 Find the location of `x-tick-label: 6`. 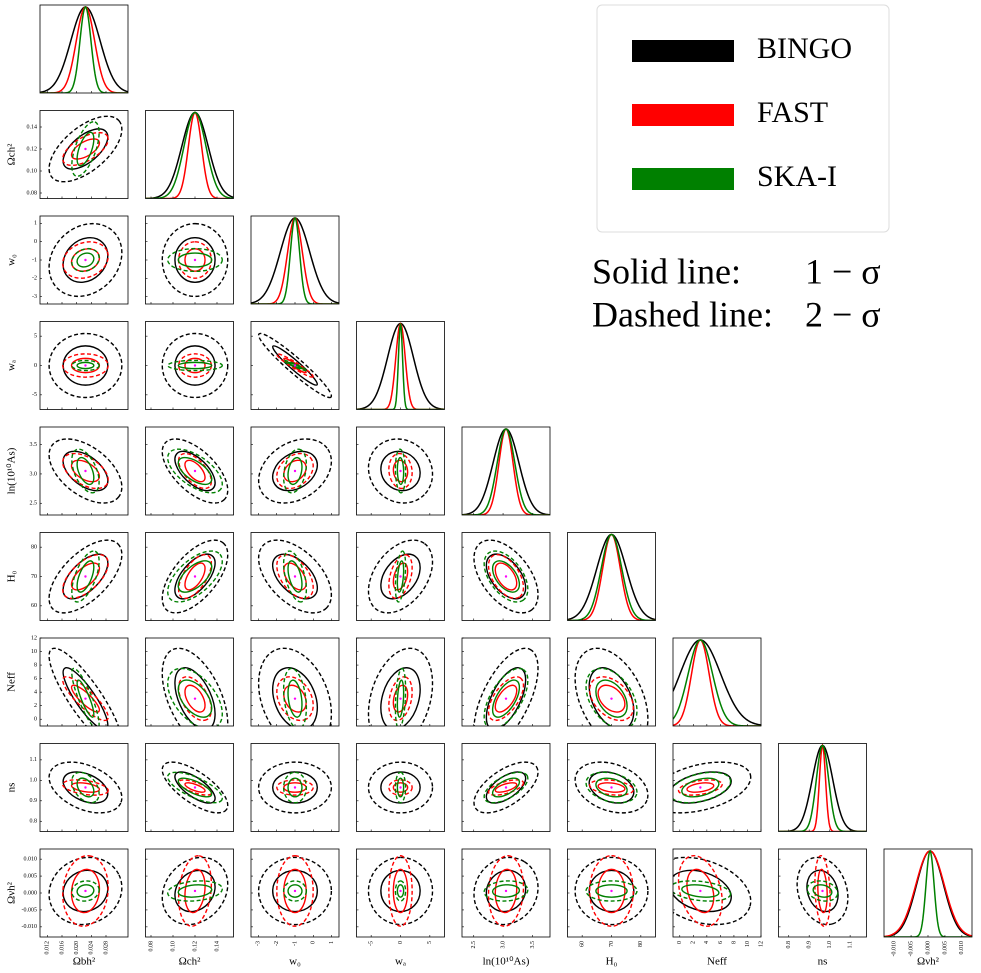

x-tick-label: 6 is located at coordinates (721, 942).